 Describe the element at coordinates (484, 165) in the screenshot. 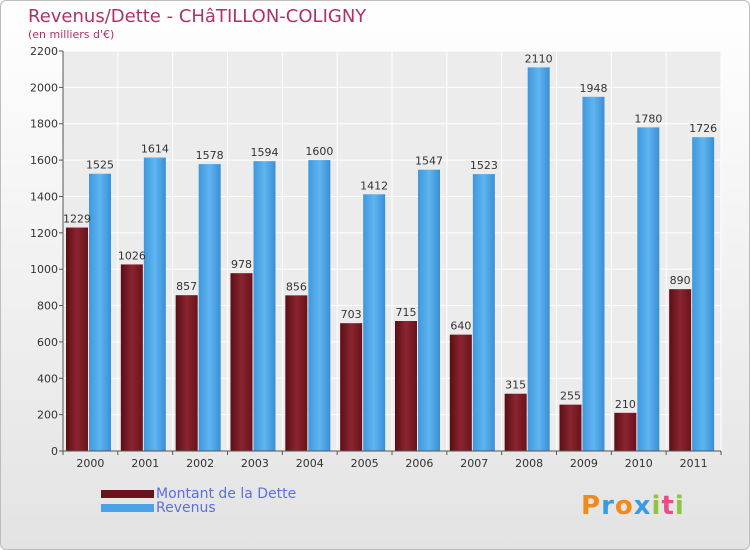

I see `data-label: 1523` at that location.